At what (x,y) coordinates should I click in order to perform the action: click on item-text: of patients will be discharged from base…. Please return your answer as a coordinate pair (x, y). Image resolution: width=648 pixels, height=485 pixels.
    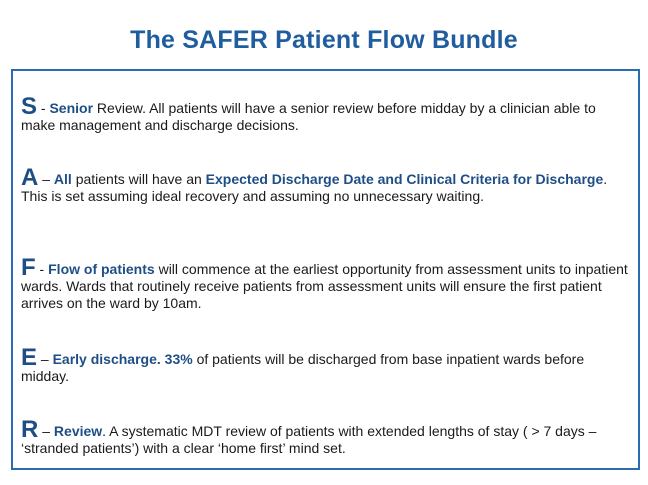
    Looking at the image, I should click on (303, 367).